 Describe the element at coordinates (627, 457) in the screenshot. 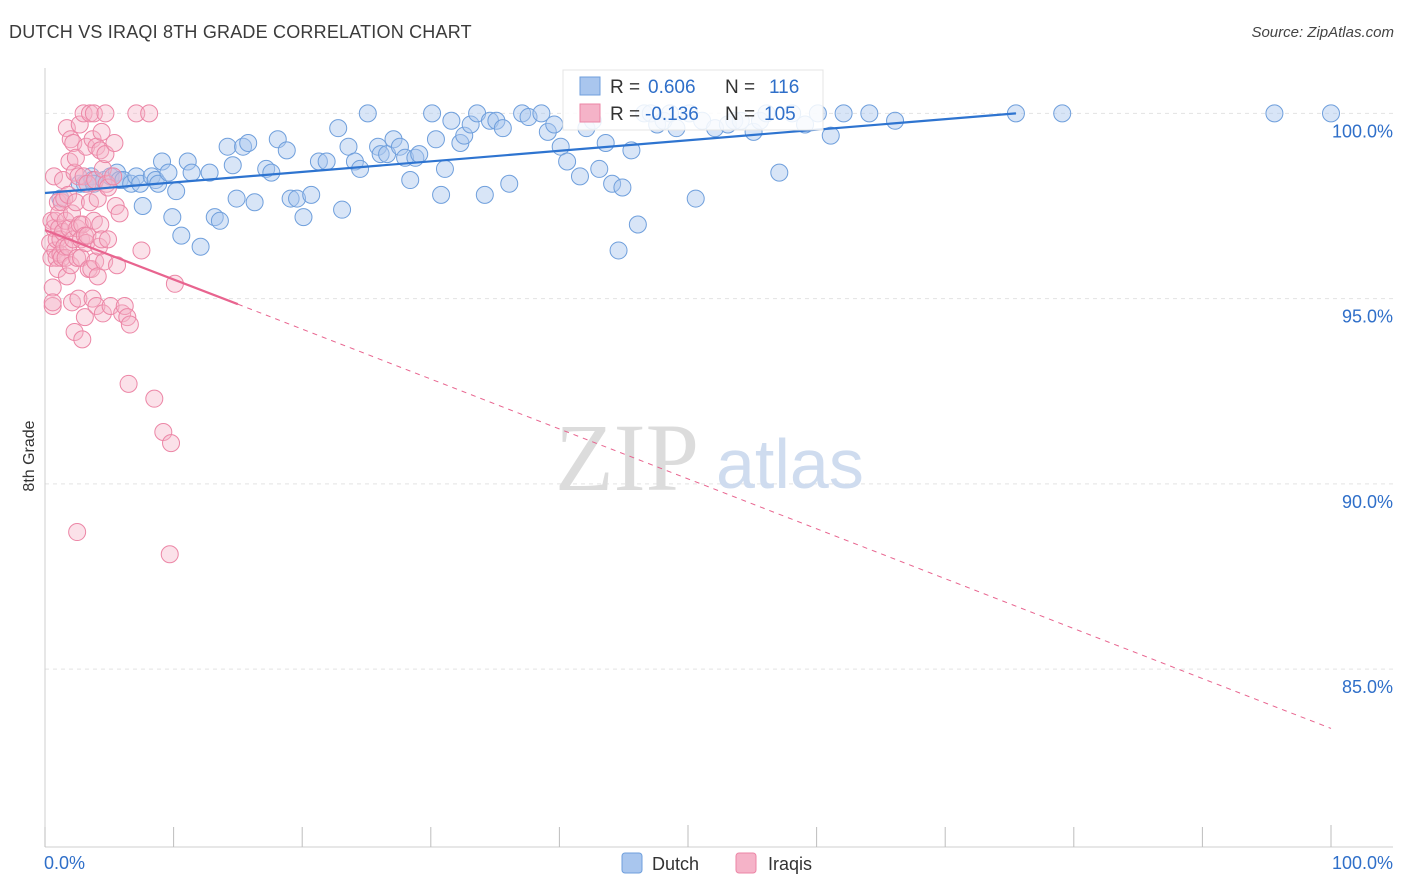

I see `watermark-zip: ZIP` at that location.